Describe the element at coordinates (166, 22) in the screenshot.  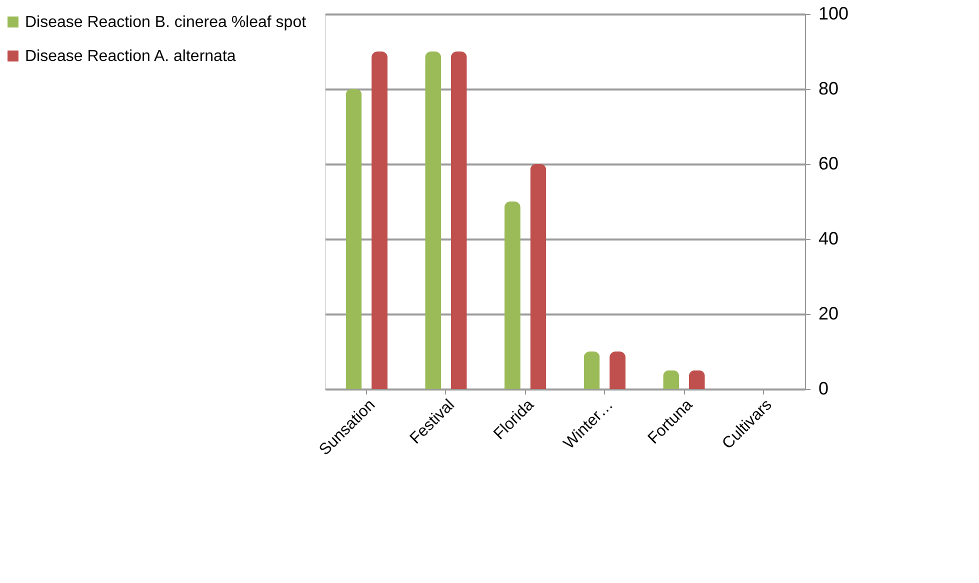
I see `legend-label: Disease Reaction B. cinerea %leaf spot` at that location.